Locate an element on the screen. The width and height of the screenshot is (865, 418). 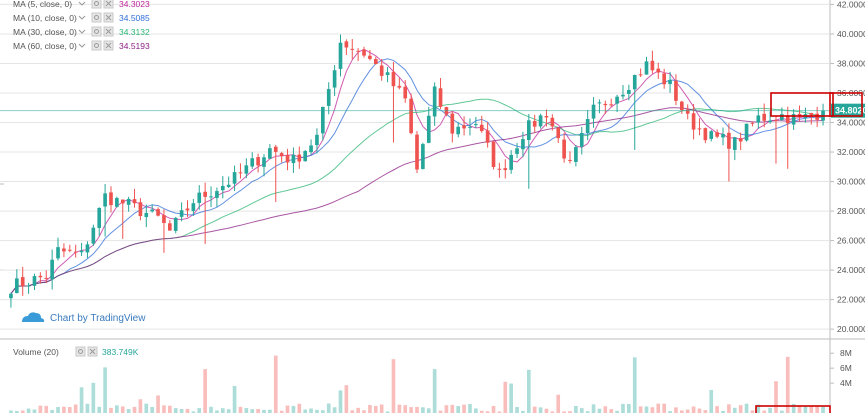
watermark-text: Chart by TradingView is located at coordinates (98, 318).